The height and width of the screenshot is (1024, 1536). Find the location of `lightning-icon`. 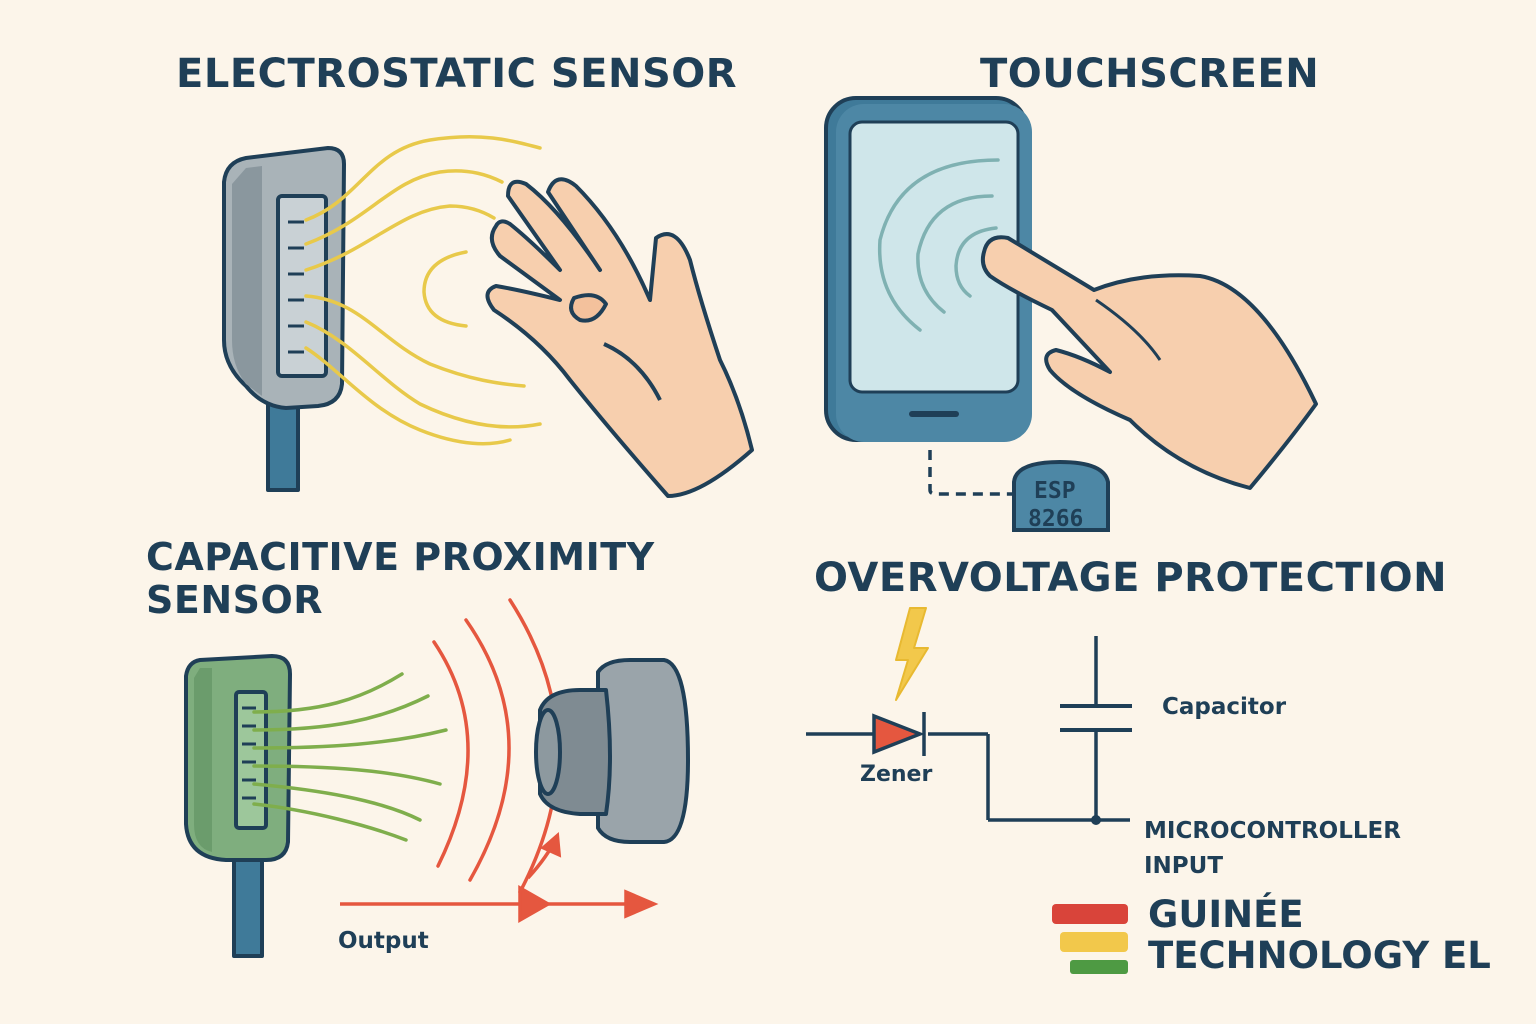

lightning-icon is located at coordinates (912, 654).